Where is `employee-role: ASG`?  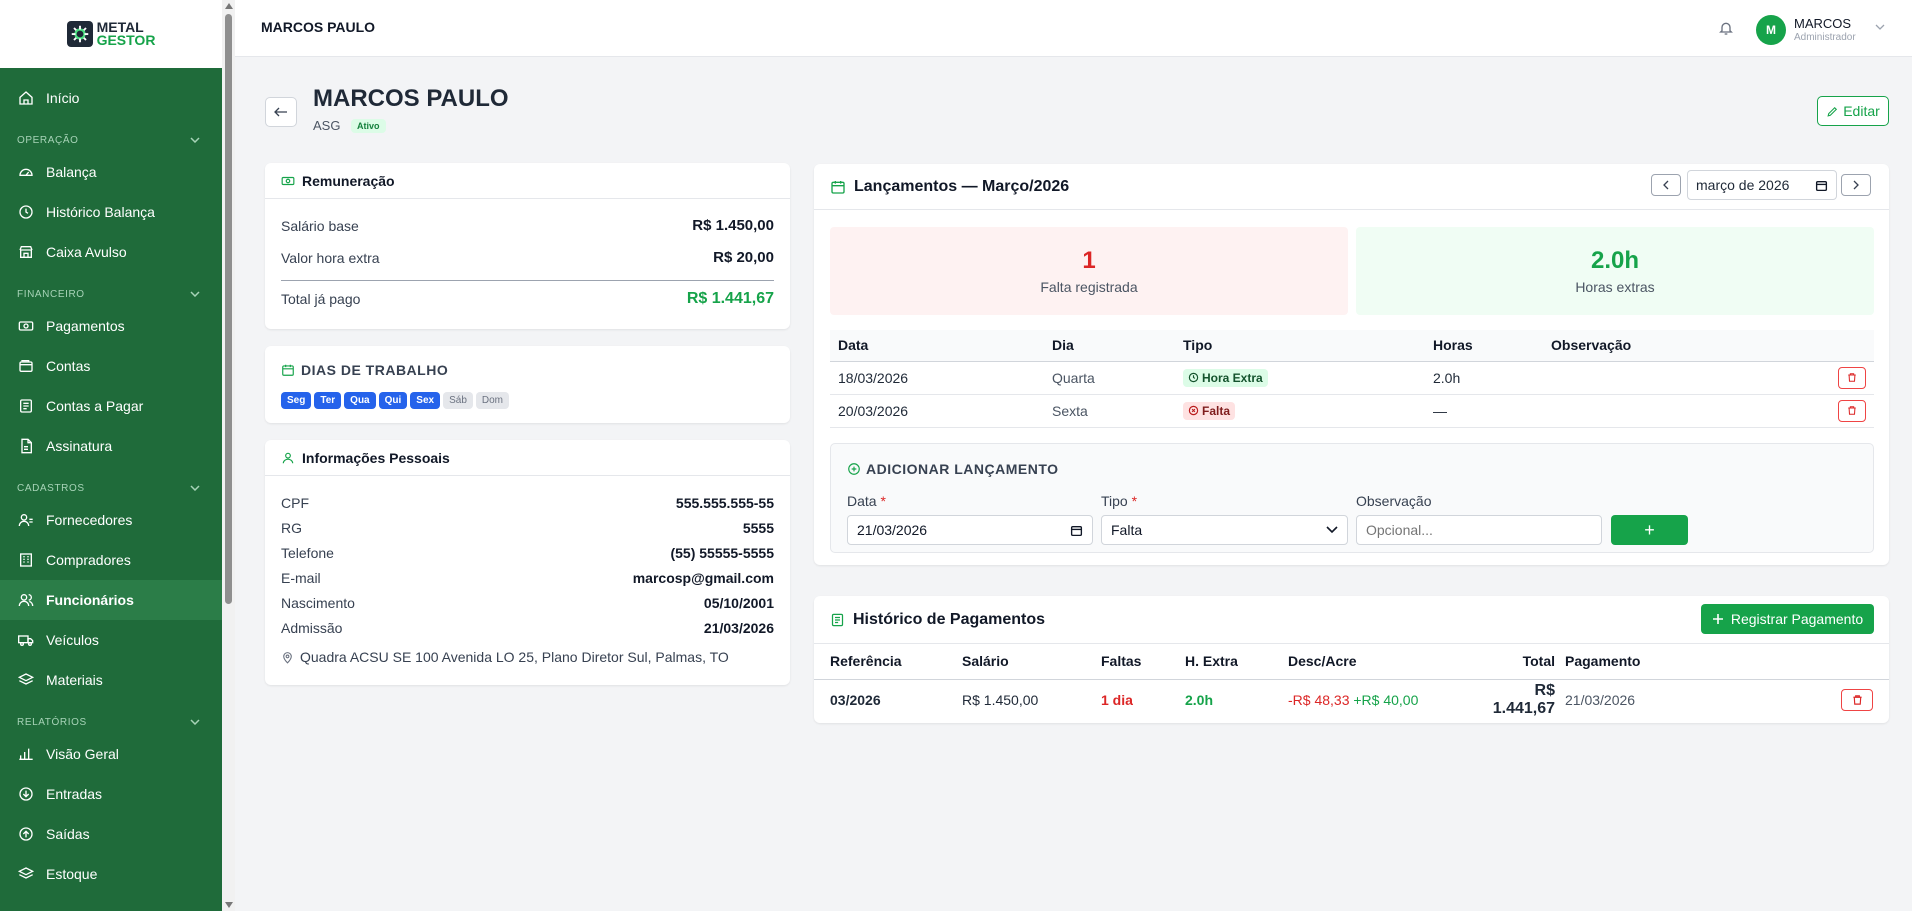
employee-role: ASG is located at coordinates (327, 125).